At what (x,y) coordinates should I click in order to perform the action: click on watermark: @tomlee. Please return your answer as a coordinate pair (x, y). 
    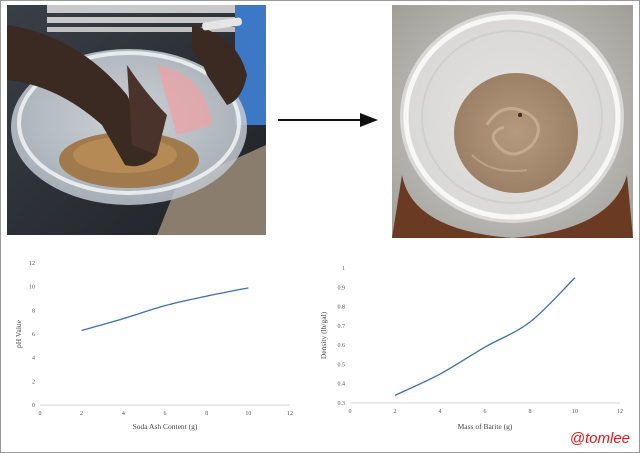
    Looking at the image, I should click on (599, 438).